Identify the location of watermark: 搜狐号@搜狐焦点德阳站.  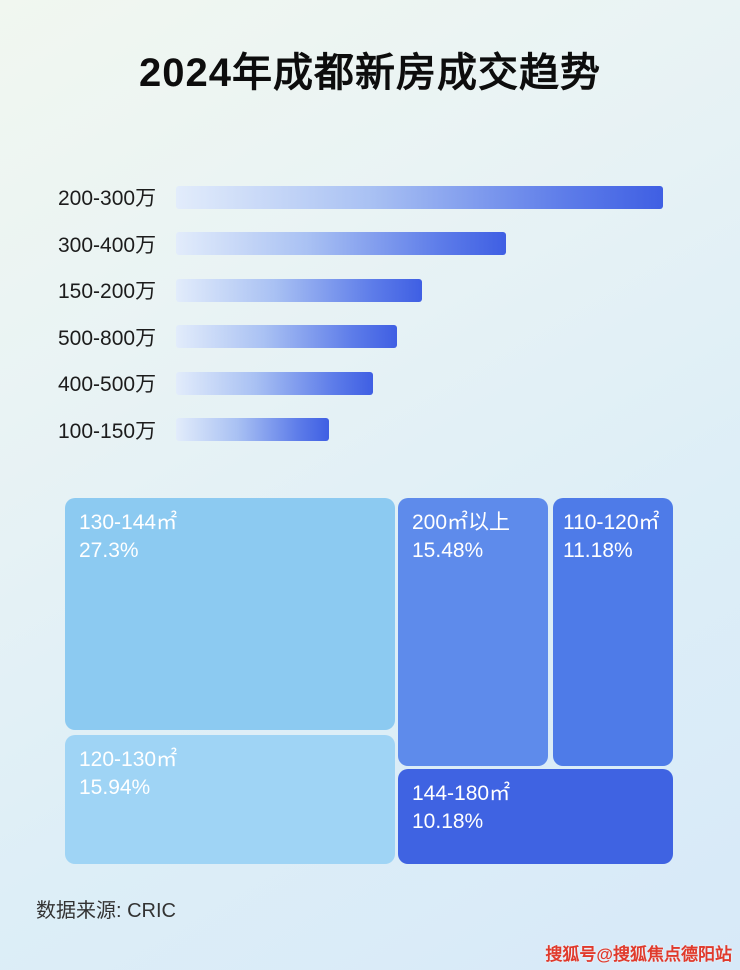
(638, 954).